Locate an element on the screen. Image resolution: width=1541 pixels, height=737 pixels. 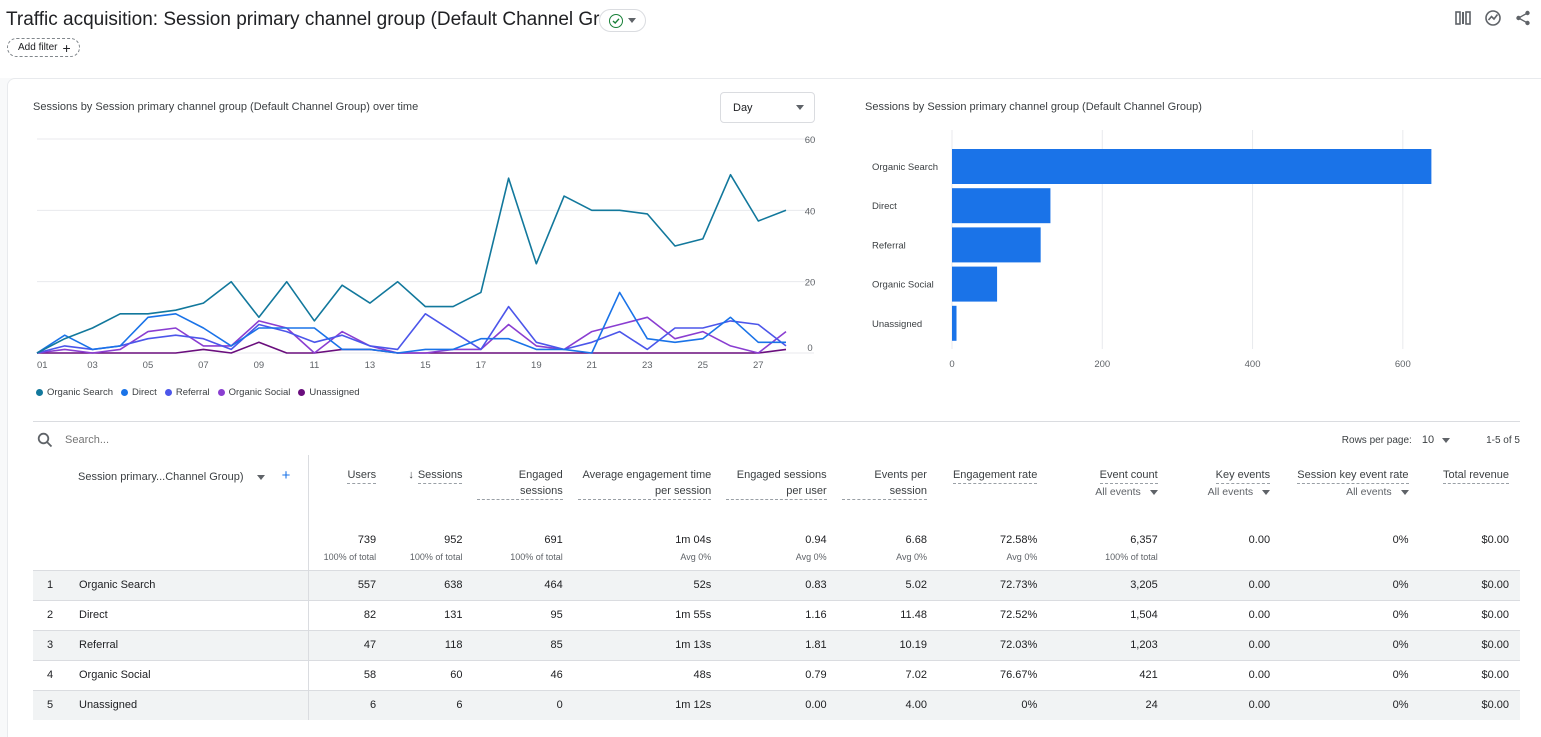
table-cell: 7.02 is located at coordinates (887, 674).